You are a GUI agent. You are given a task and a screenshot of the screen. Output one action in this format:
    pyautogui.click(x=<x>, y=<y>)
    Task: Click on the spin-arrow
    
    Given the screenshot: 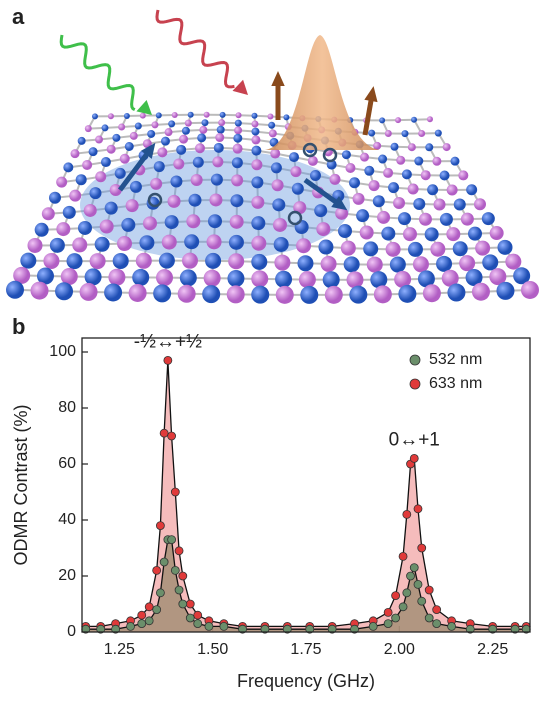 What is the action you would take?
    pyautogui.click(x=368, y=115)
    